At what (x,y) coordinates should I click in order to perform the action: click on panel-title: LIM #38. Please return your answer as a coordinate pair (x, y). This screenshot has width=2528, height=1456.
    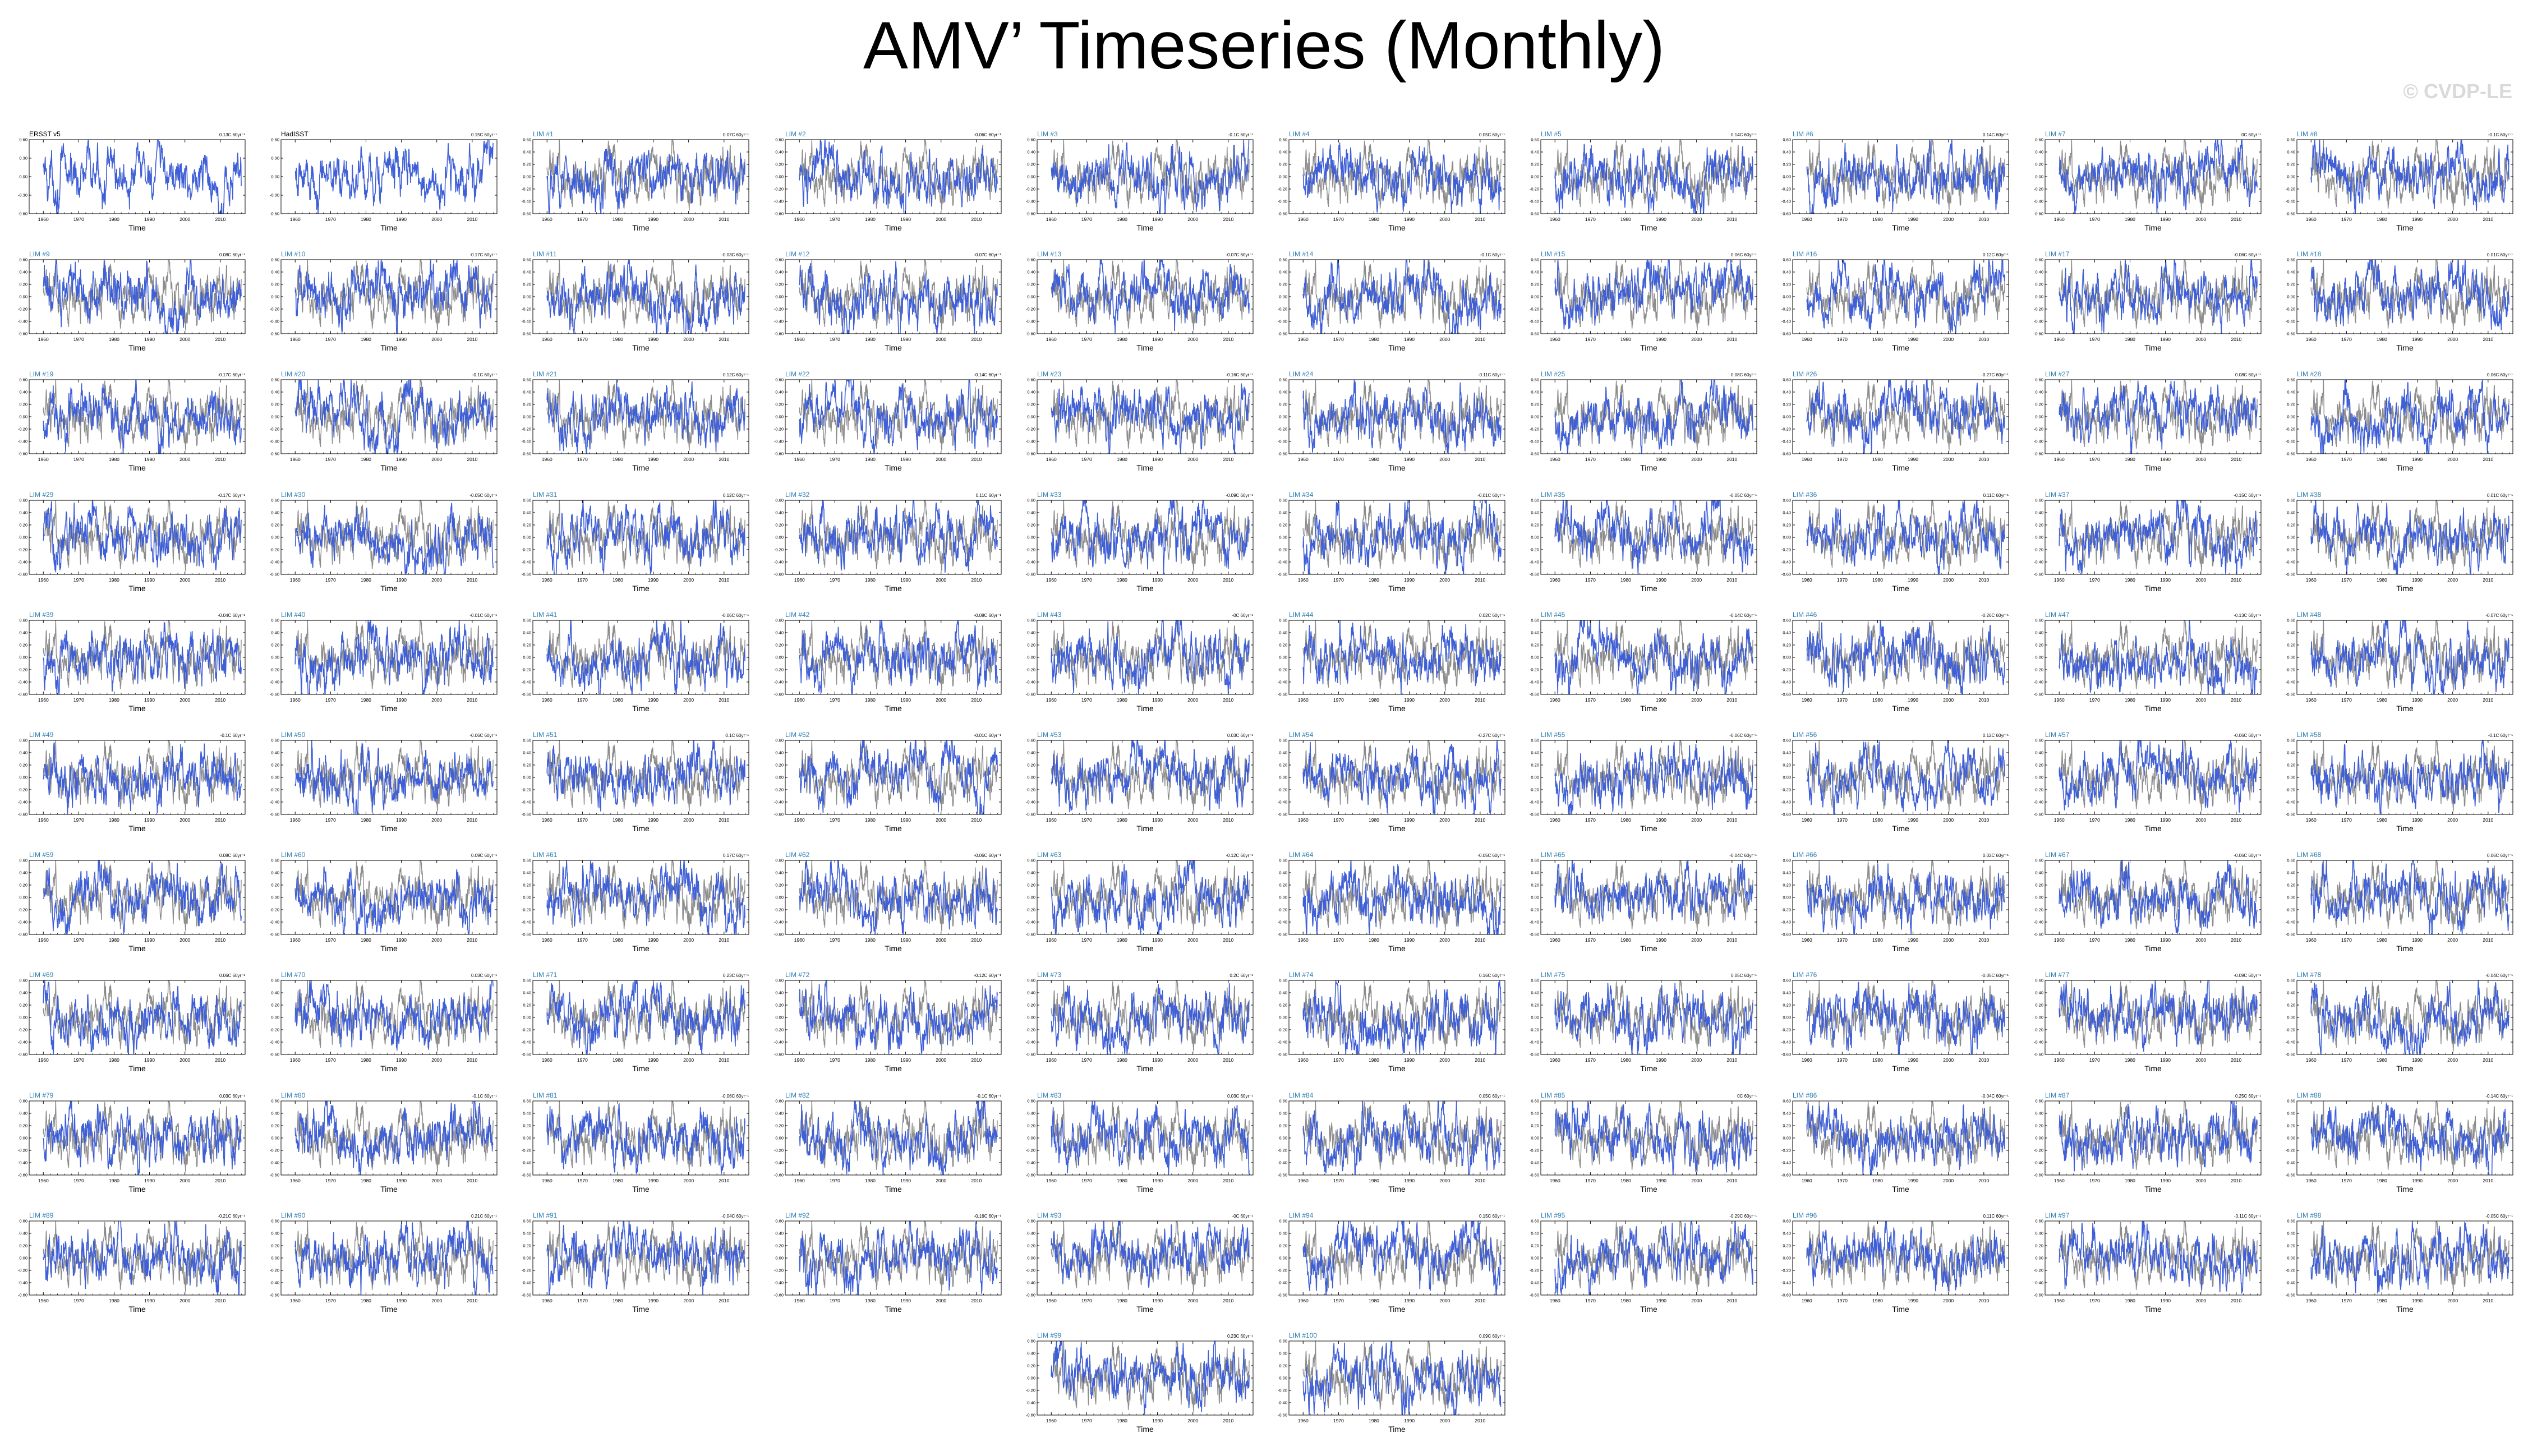
    Looking at the image, I should click on (2309, 495).